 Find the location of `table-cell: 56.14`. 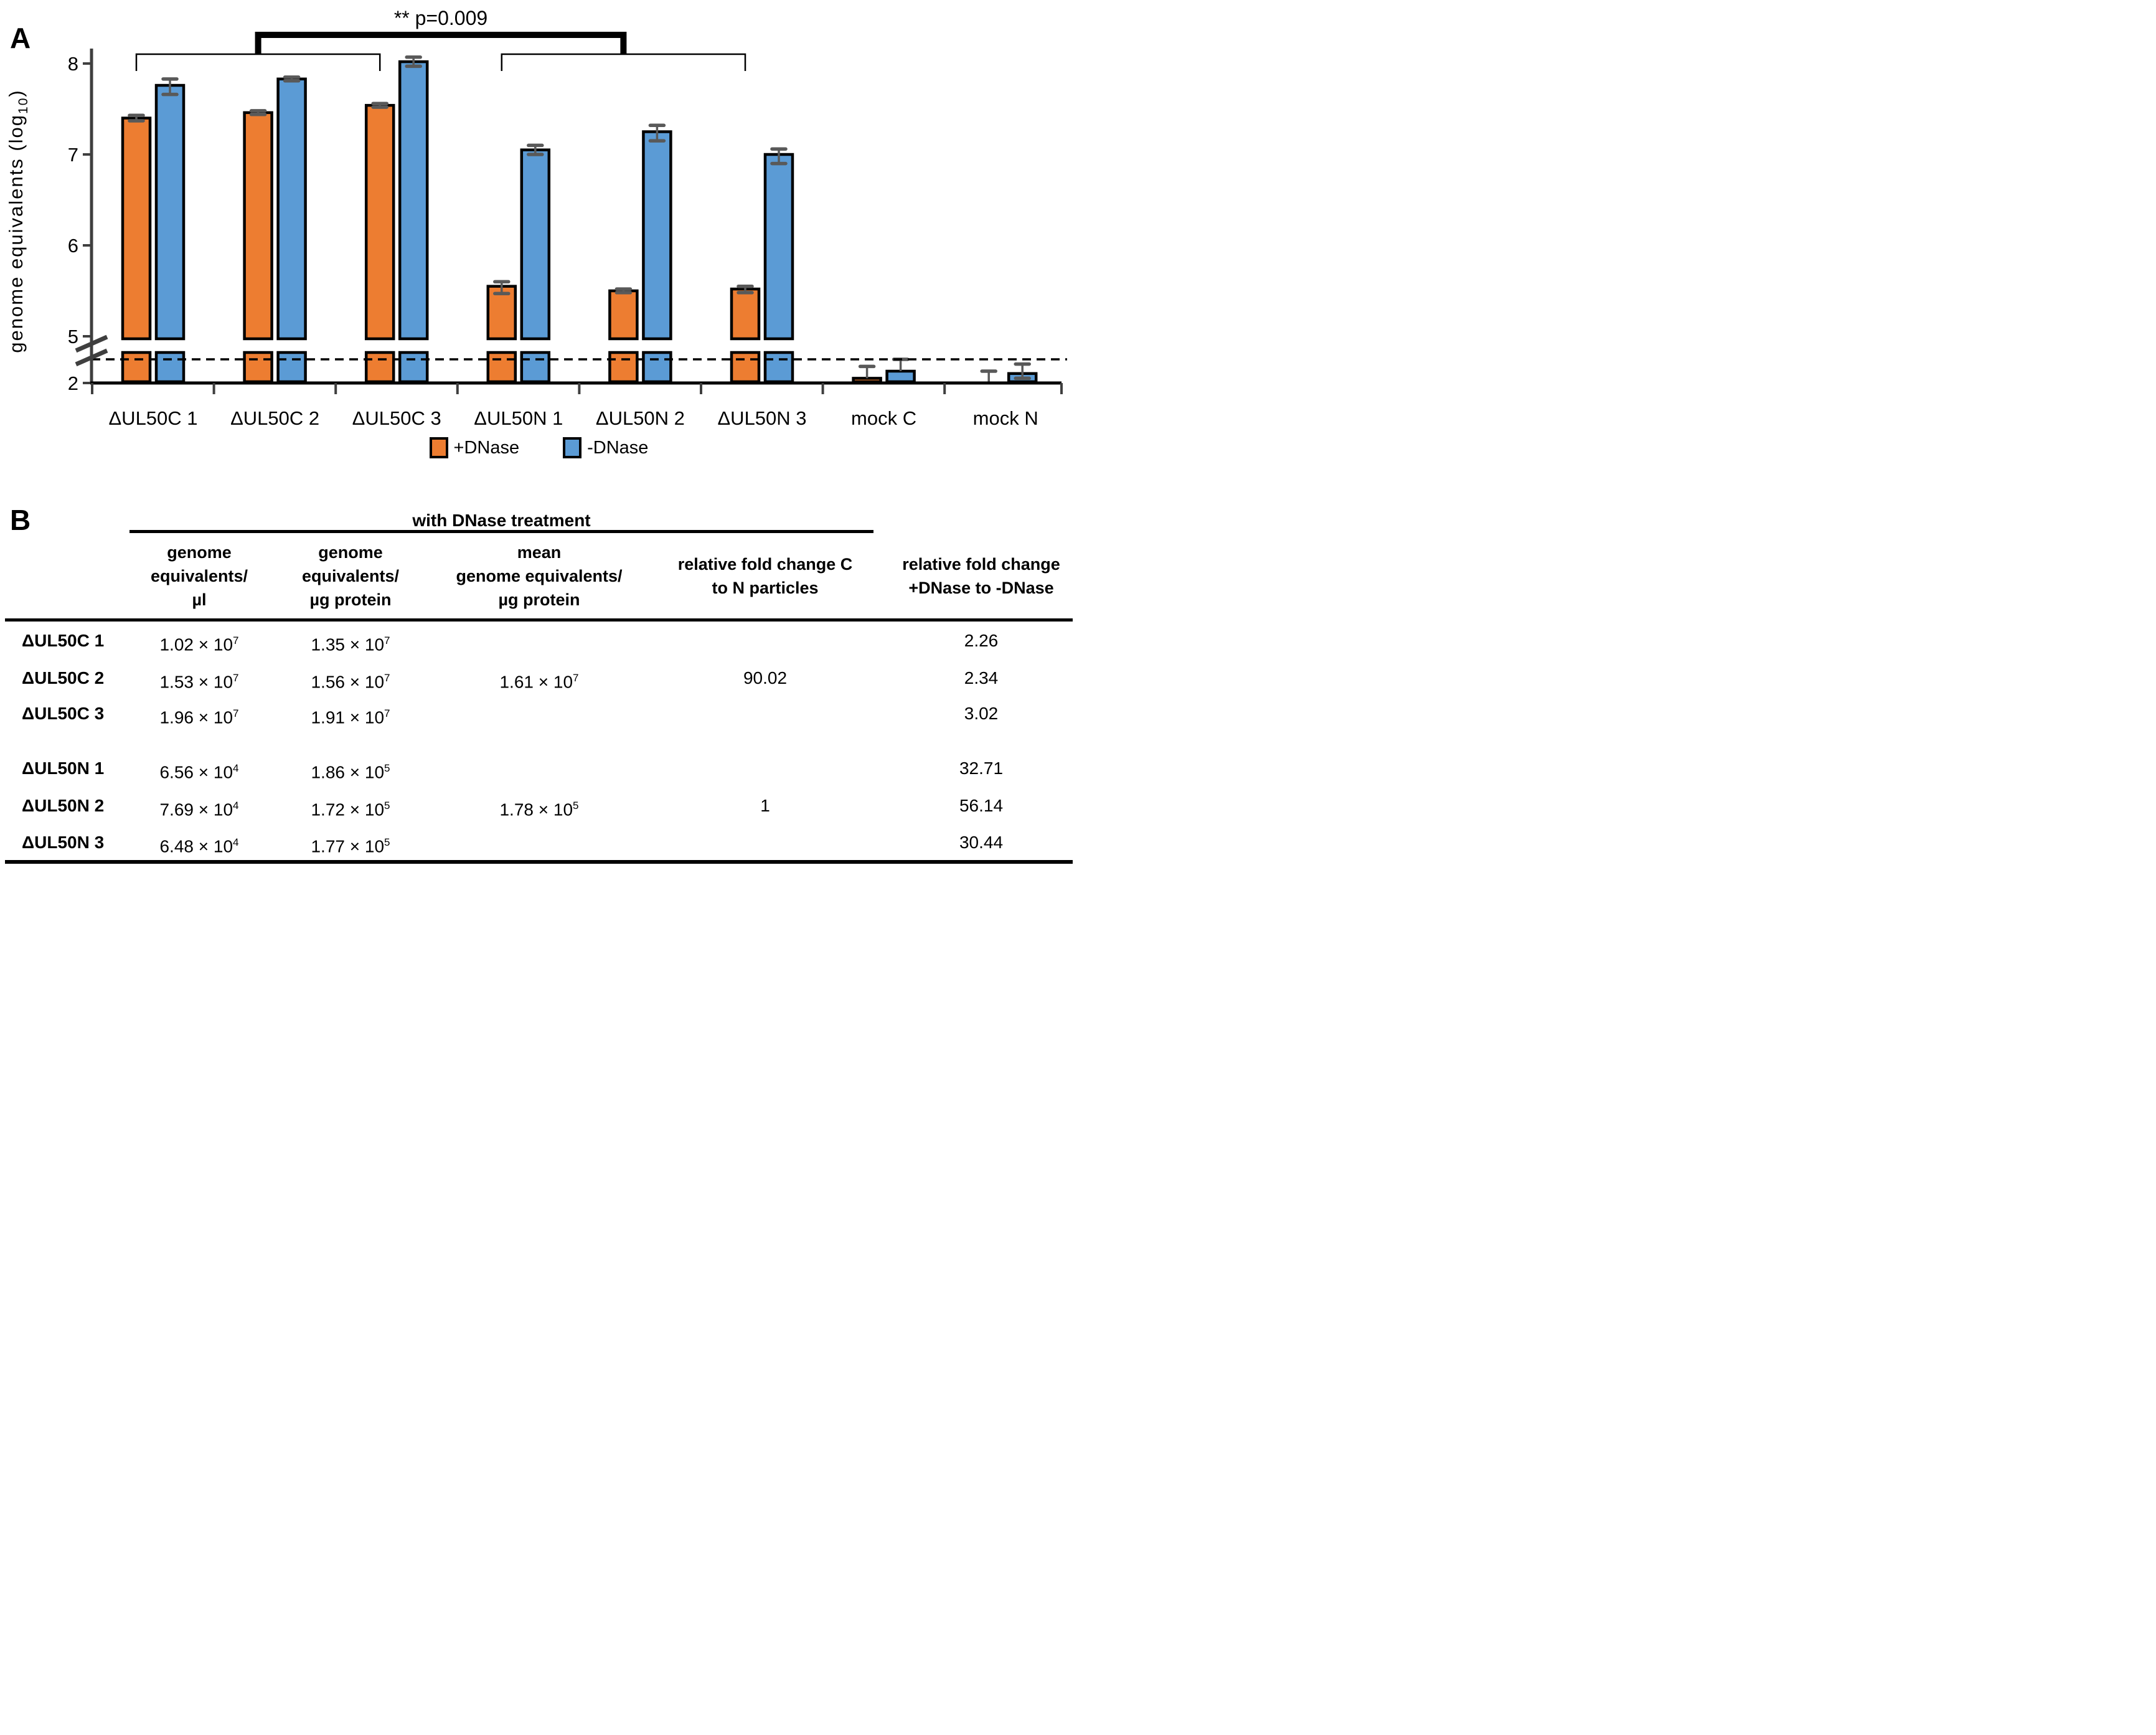

table-cell: 56.14 is located at coordinates (982, 805).